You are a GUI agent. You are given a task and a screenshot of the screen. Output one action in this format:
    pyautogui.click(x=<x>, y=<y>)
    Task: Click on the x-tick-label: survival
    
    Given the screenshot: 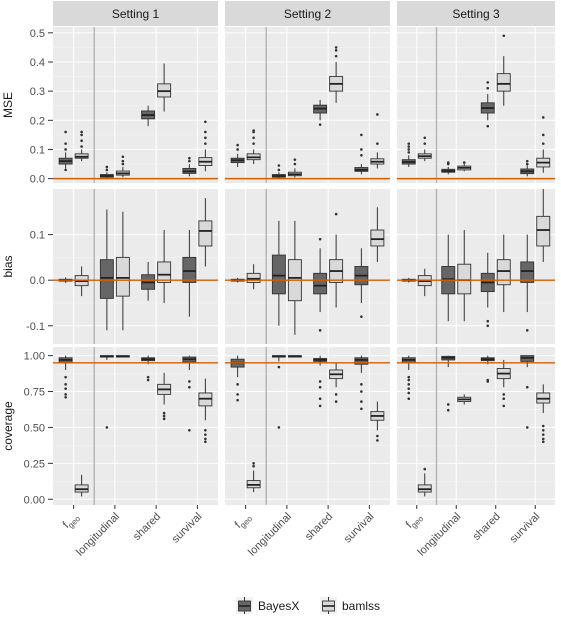 What is the action you would take?
    pyautogui.click(x=525, y=528)
    